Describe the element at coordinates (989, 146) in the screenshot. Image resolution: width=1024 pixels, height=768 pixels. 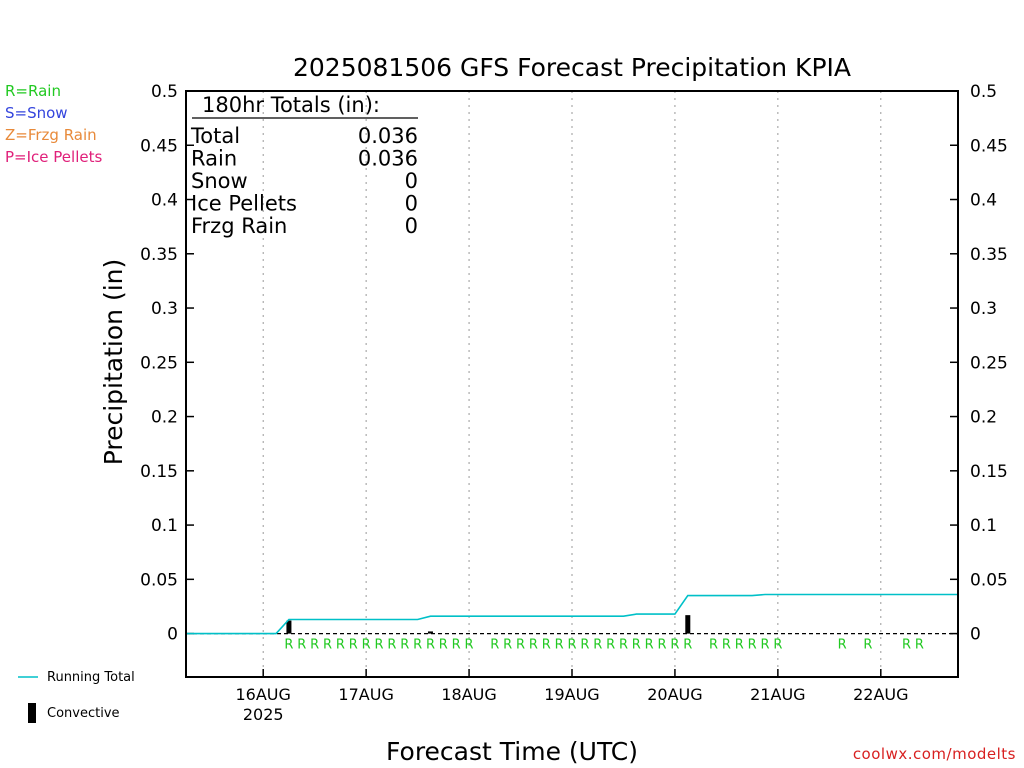
I see `y-tick-label-right-9: 0.45` at that location.